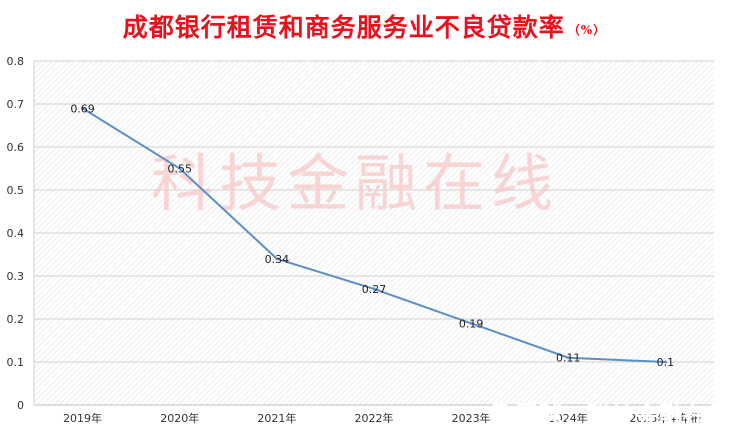  What do you see at coordinates (16, 276) in the screenshot?
I see `y-tick-label: 0.3` at bounding box center [16, 276].